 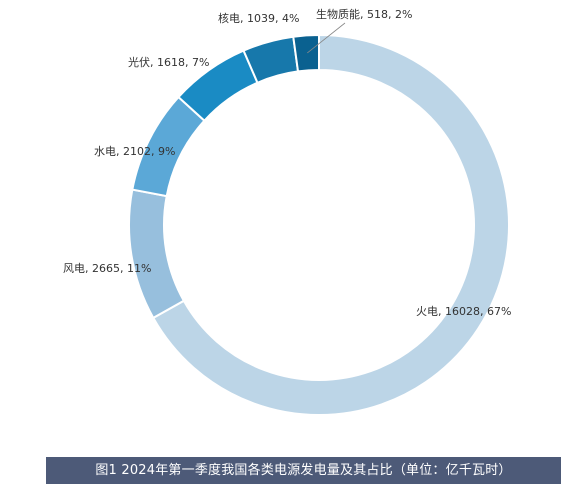 I want to click on leader-line-biomass, so click(x=326, y=38).